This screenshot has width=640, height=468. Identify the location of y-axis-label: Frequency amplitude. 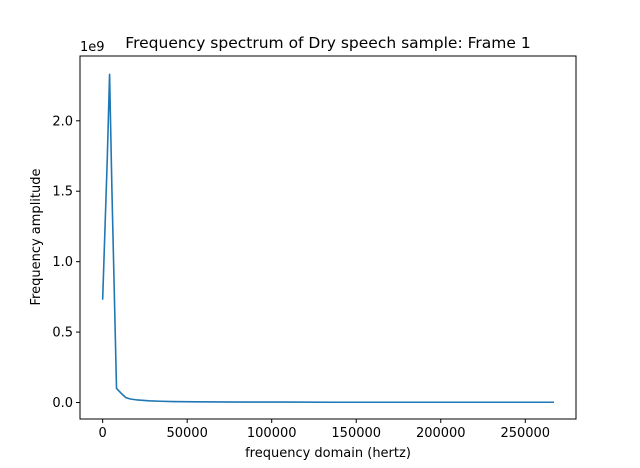
(36, 237).